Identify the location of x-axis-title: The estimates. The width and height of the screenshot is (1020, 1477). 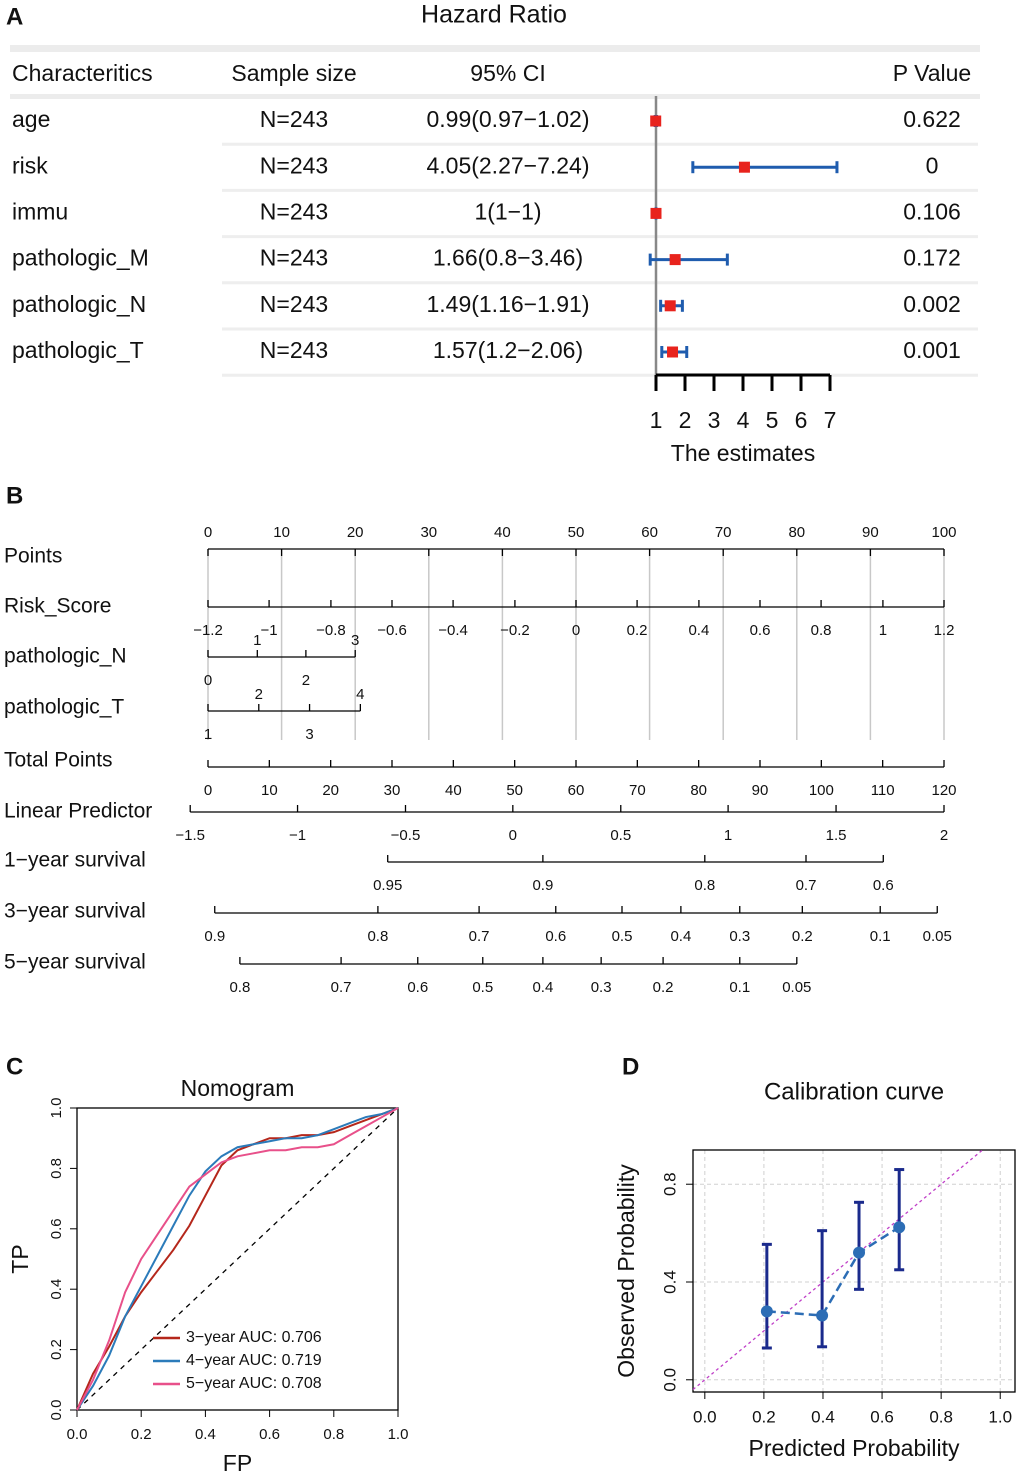
(743, 453).